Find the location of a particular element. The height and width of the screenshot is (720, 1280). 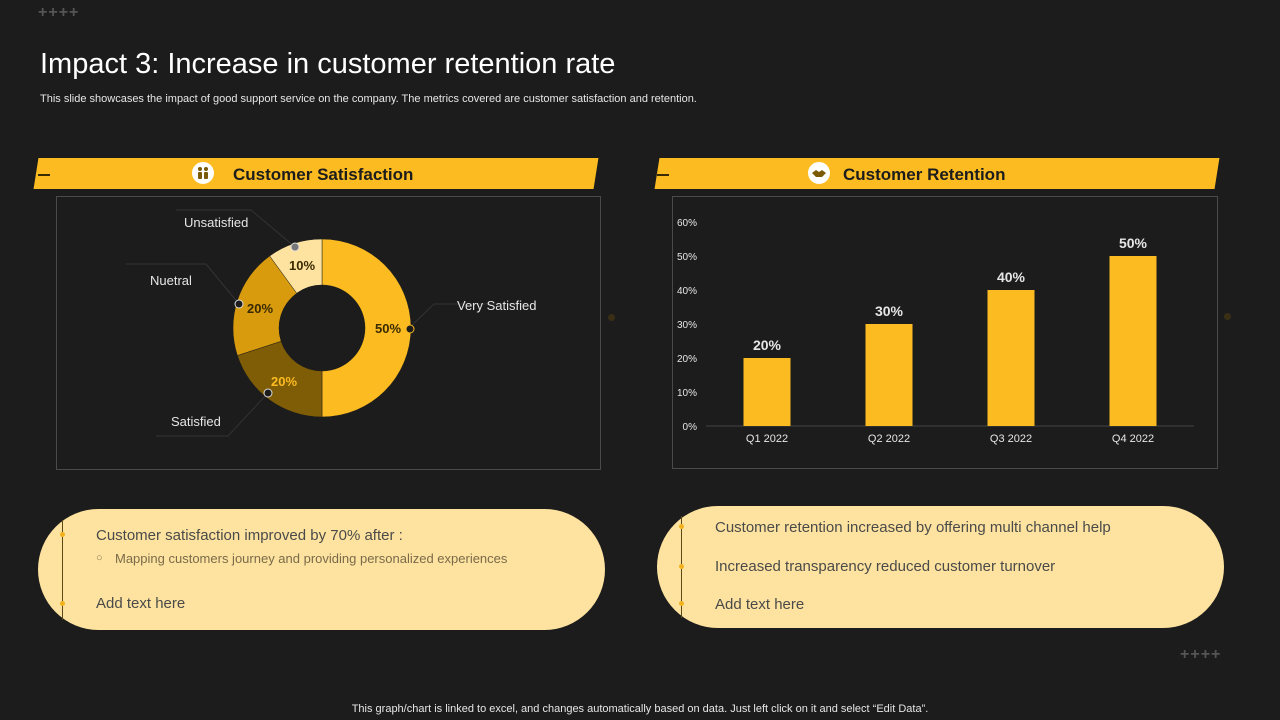

satisfaction-notes-timeline is located at coordinates (62, 570).